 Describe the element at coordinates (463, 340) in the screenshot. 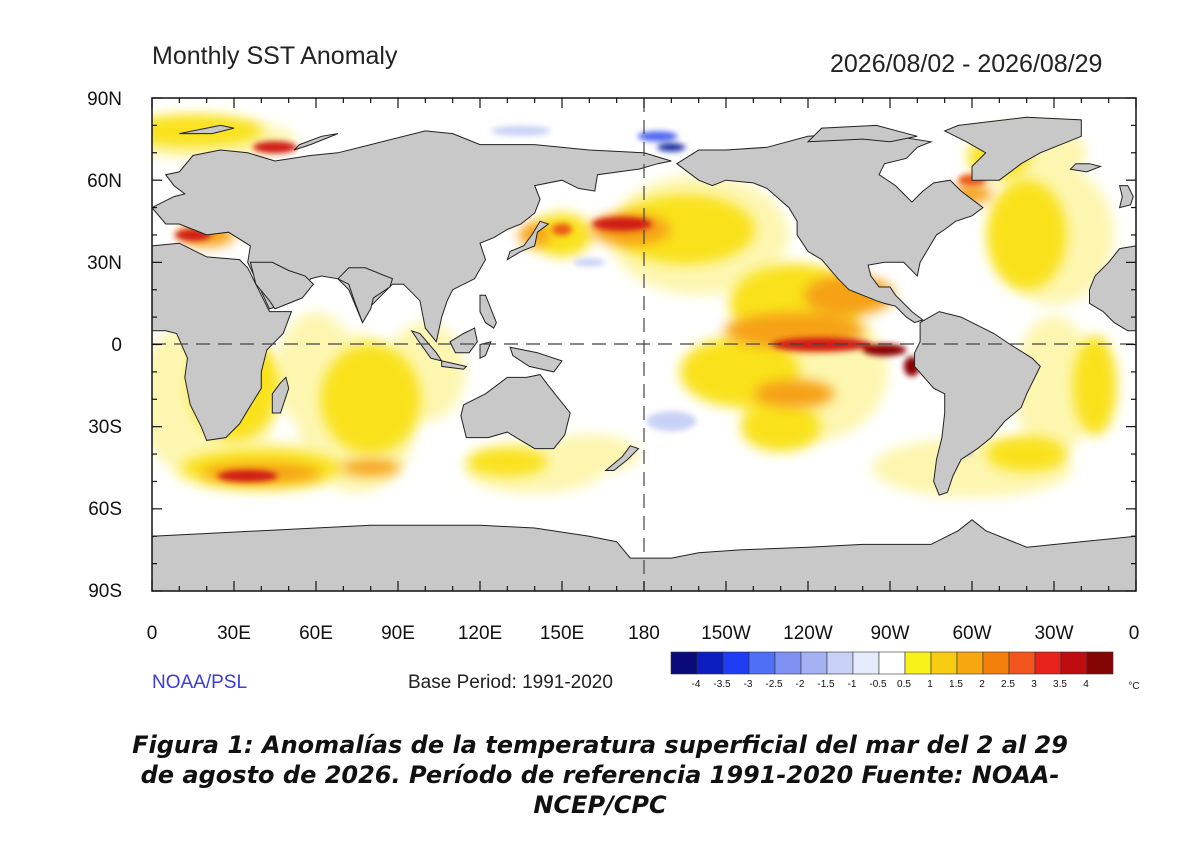

I see `borneo-landmass` at that location.